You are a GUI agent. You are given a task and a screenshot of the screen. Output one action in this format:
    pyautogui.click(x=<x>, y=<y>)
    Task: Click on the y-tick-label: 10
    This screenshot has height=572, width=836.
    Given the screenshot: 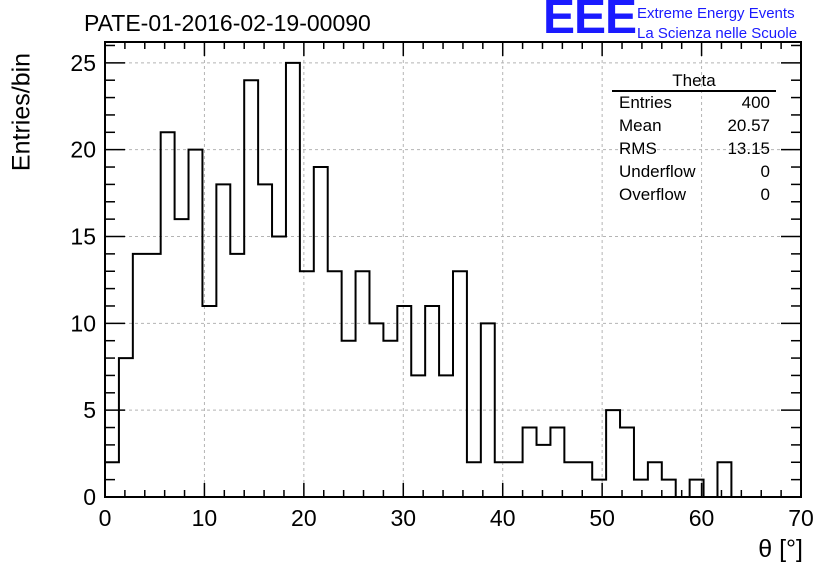 What is the action you would take?
    pyautogui.click(x=83, y=323)
    